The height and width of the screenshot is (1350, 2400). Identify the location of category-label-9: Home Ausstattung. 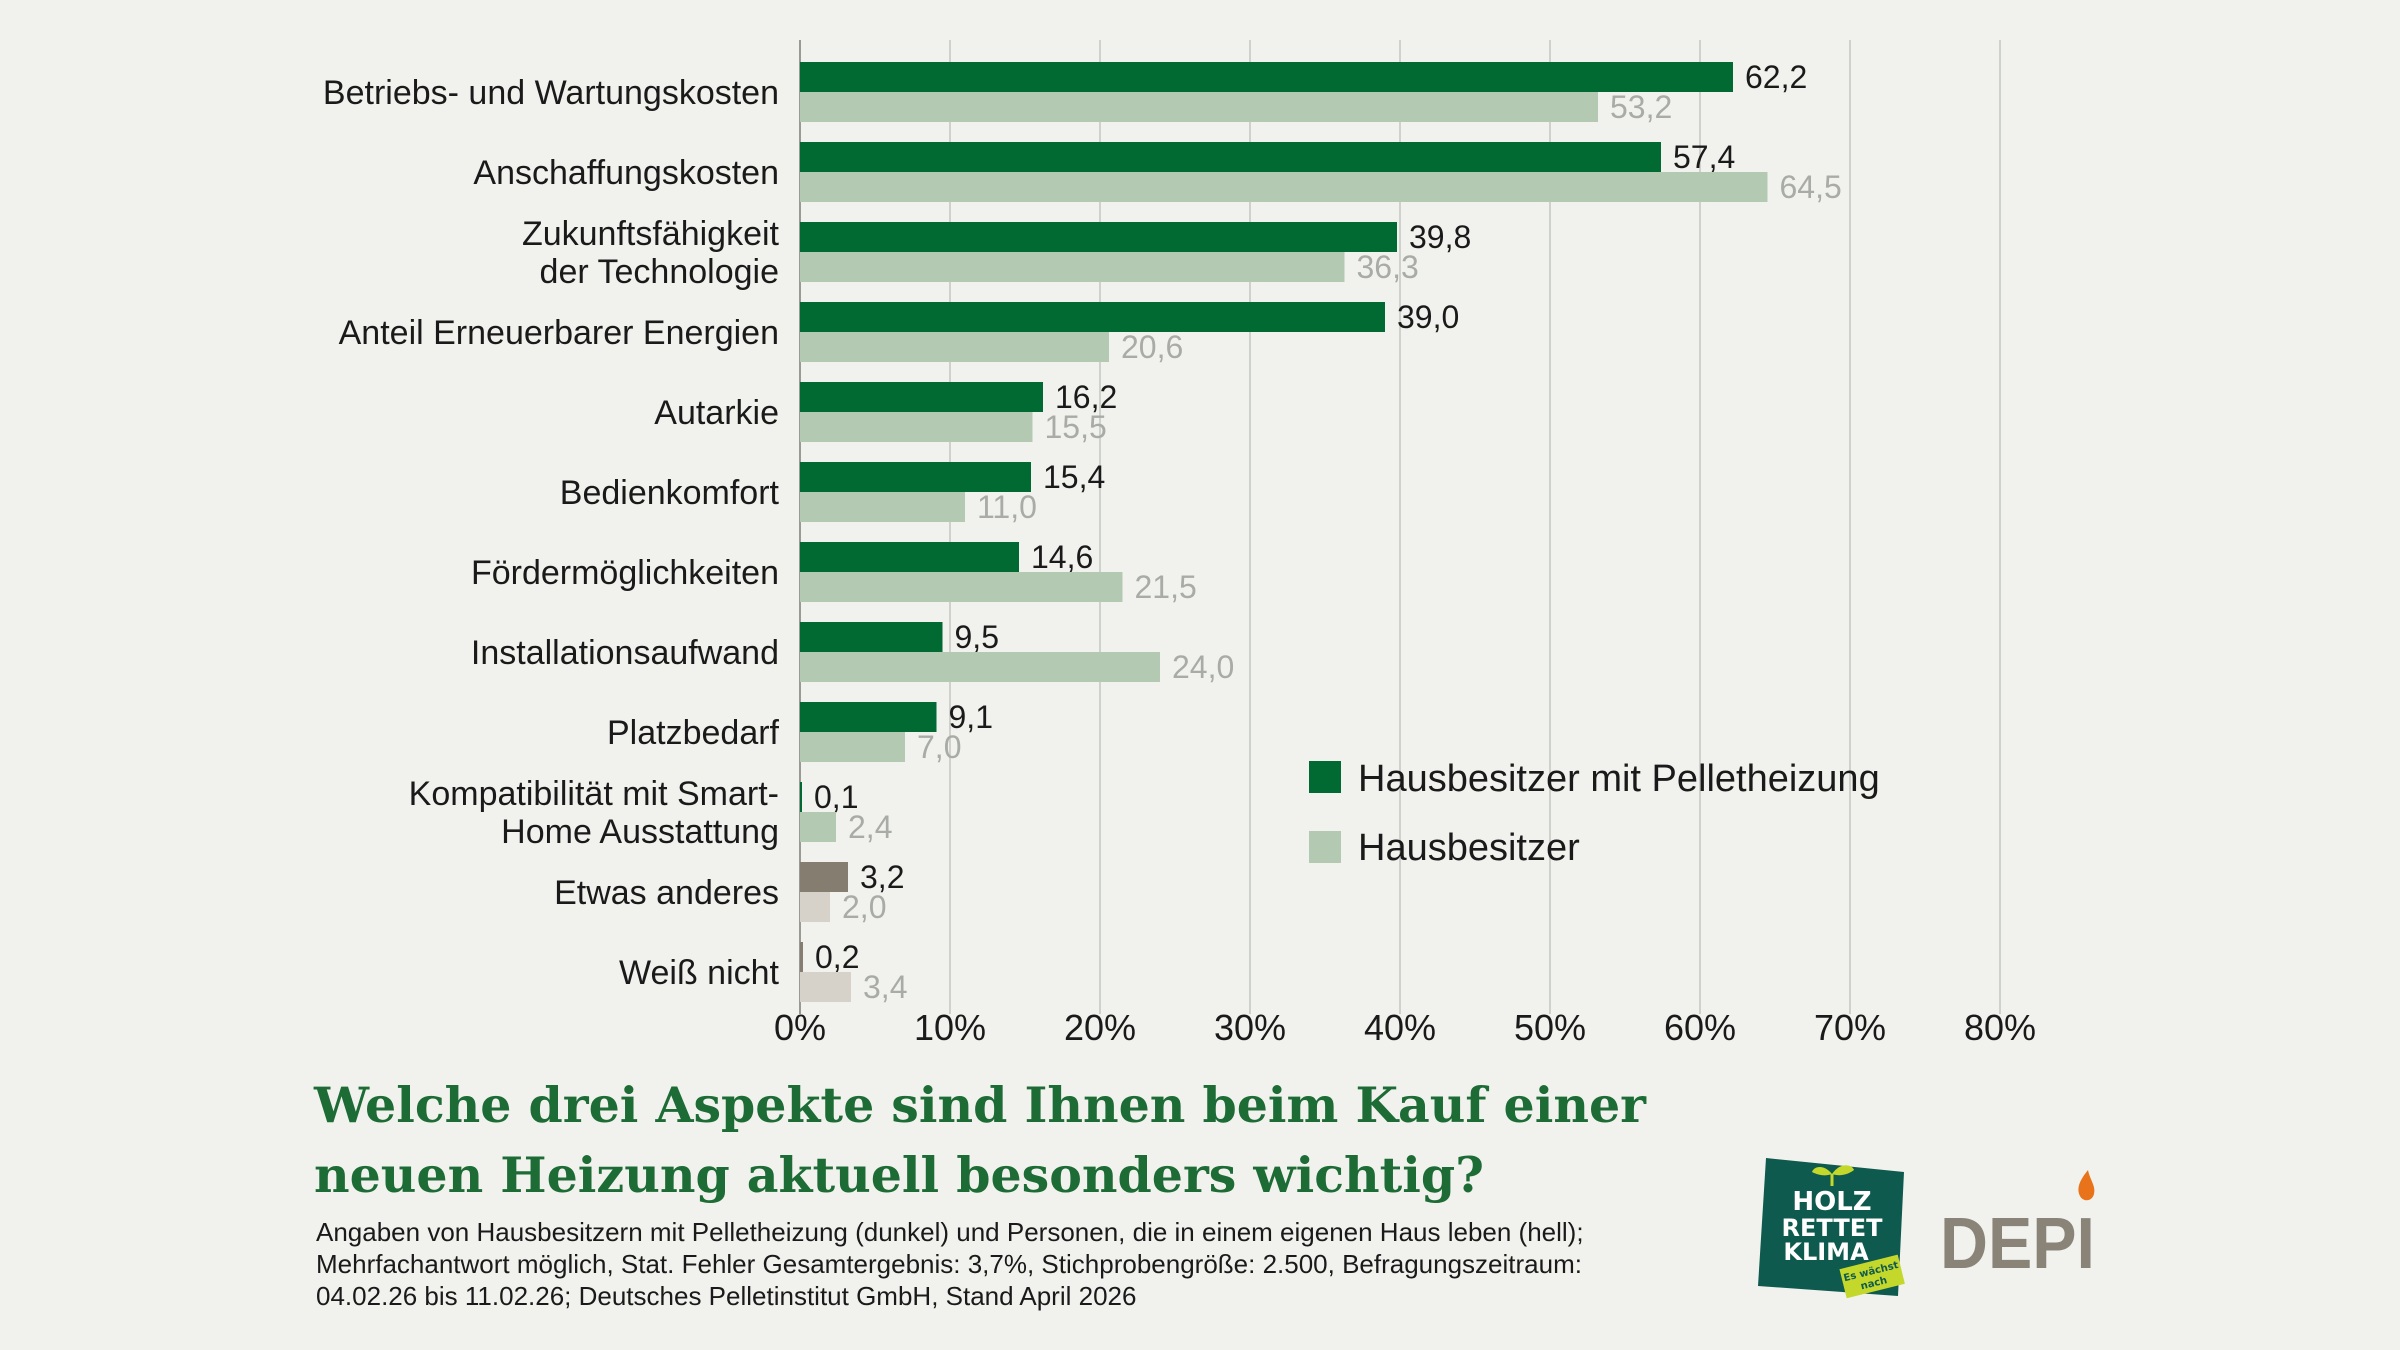
(640, 832).